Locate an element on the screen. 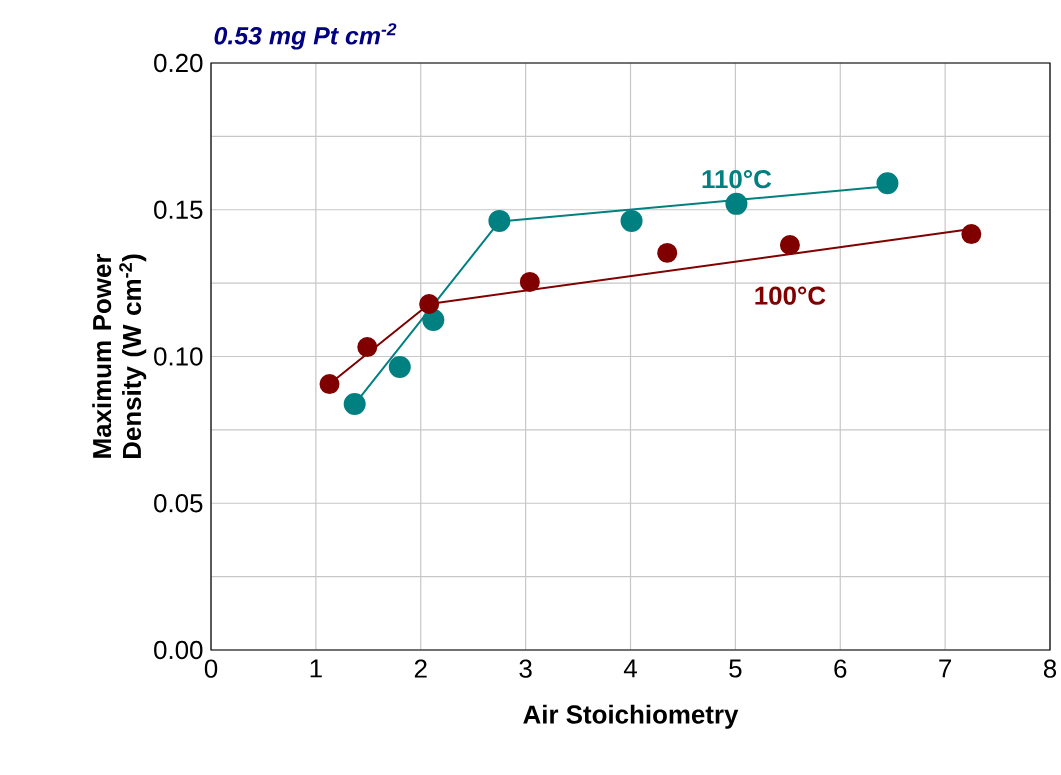 The width and height of the screenshot is (1061, 775). x-tick-label: 7 is located at coordinates (945, 668).